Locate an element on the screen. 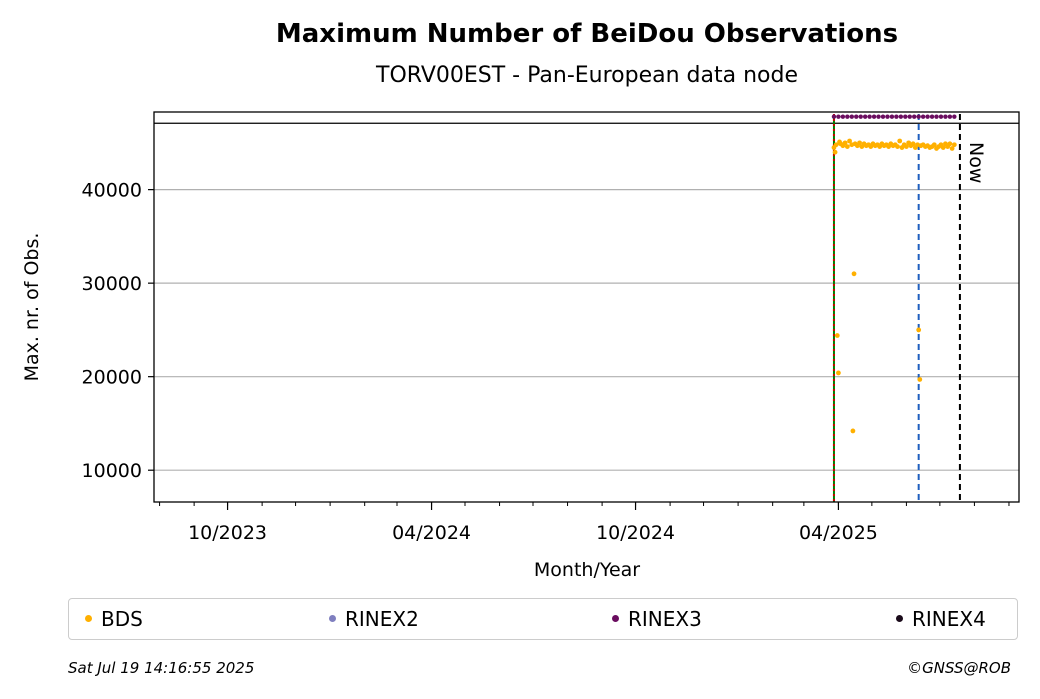 The image size is (1040, 699). legend-marker-rinex3 is located at coordinates (615, 618).